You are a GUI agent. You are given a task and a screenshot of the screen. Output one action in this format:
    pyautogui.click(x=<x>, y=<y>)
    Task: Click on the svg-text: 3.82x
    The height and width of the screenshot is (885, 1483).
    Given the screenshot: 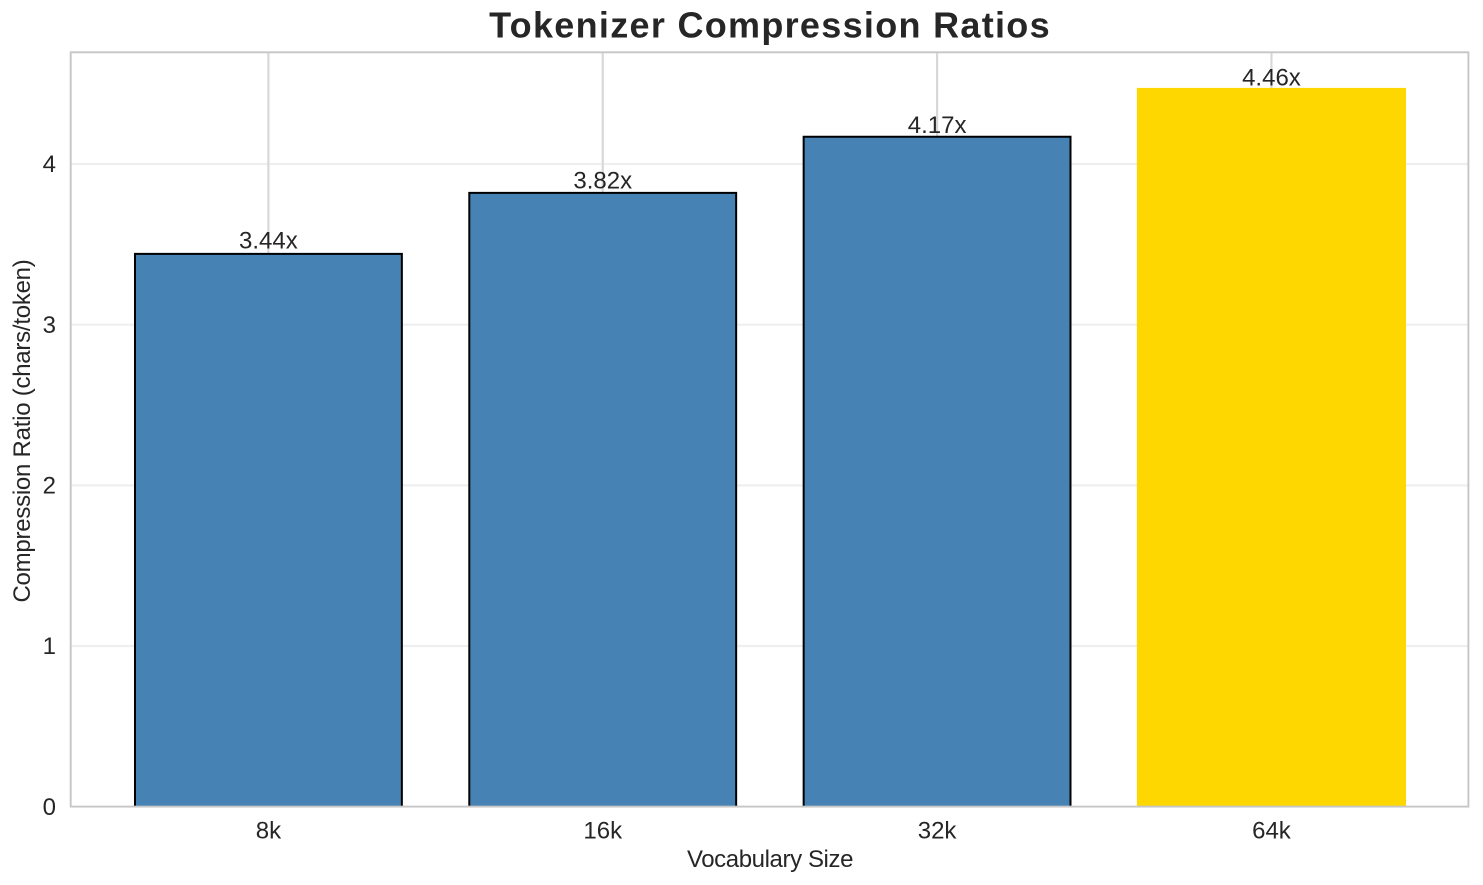 What is the action you would take?
    pyautogui.click(x=602, y=181)
    